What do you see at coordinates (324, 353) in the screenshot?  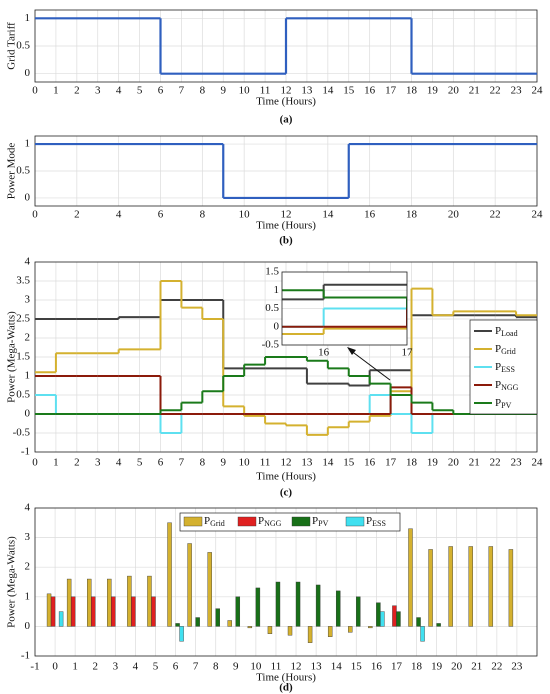 I see `inset-x-tick-label: 16` at bounding box center [324, 353].